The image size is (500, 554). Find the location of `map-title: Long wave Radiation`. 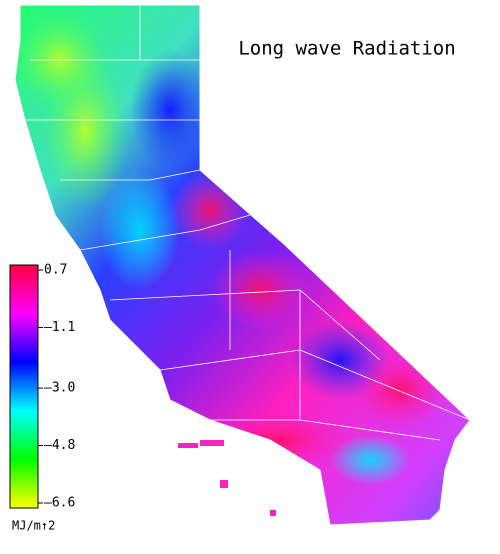

map-title: Long wave Radiation is located at coordinates (346, 49).